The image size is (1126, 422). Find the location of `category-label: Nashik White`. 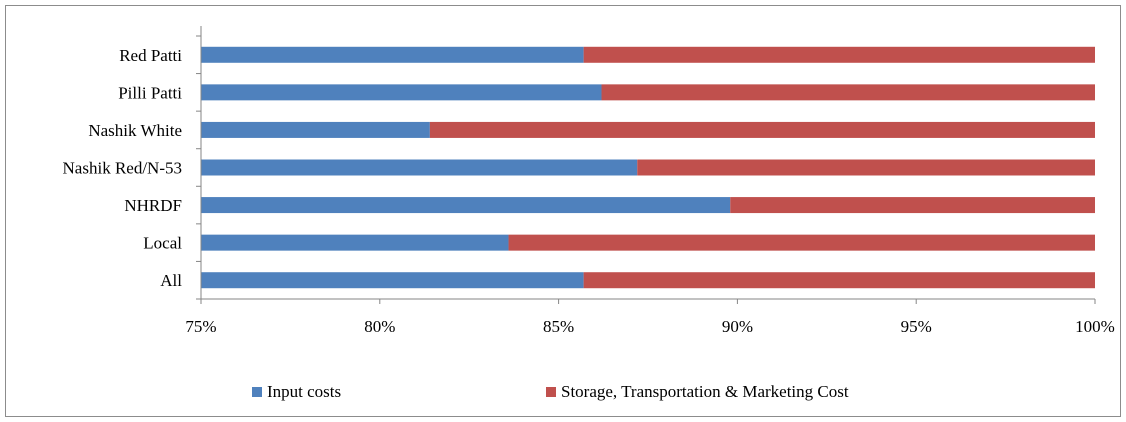

category-label: Nashik White is located at coordinates (135, 130).